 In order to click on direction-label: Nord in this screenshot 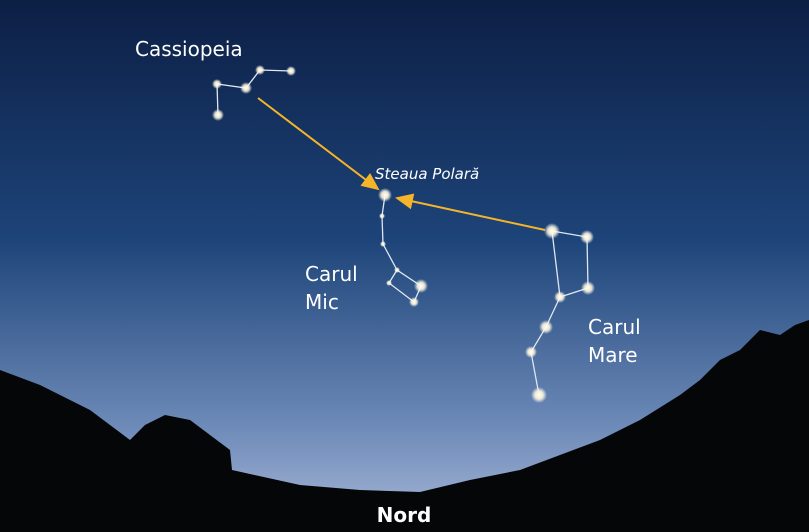, I will do `click(404, 515)`.